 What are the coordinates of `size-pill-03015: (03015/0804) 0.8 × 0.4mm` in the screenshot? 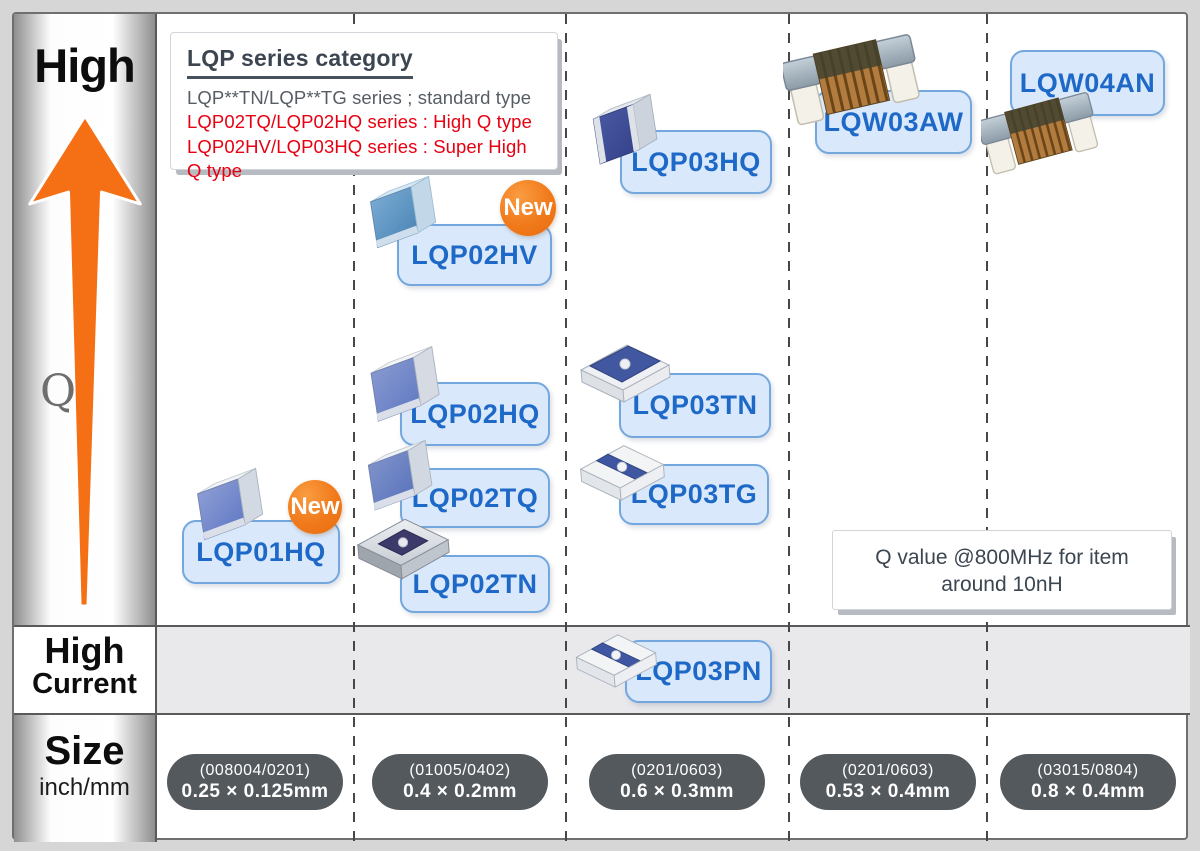 It's located at (1088, 782).